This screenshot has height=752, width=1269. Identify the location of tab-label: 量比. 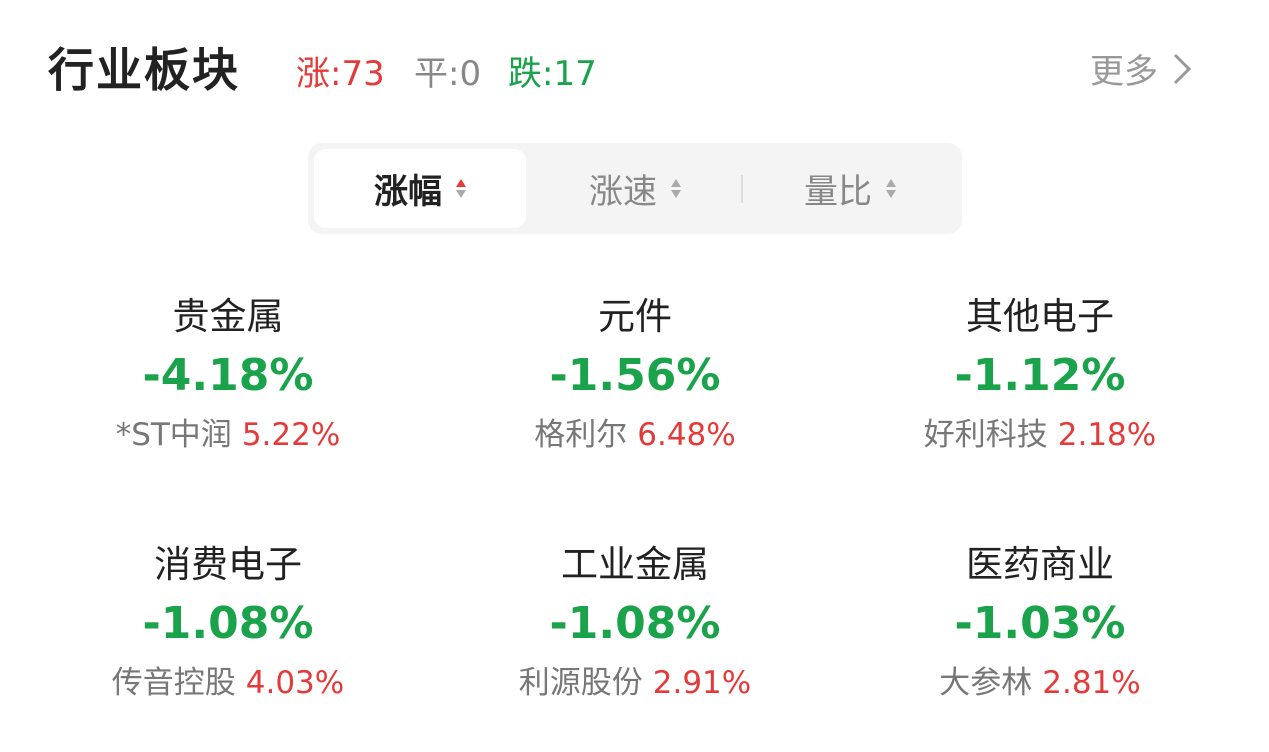
(838, 192).